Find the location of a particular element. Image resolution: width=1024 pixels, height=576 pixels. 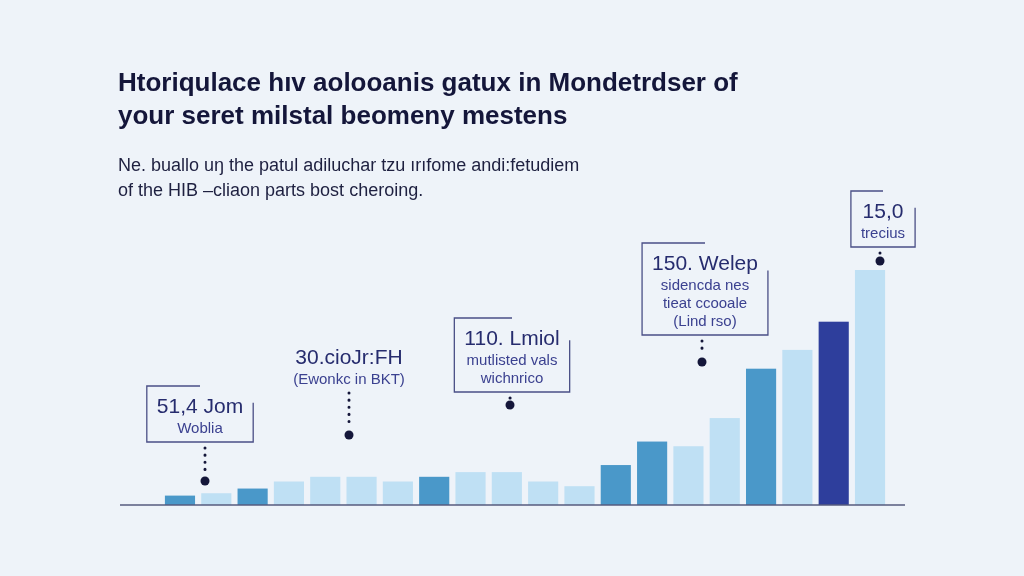

annotation: 30.cioJr:FH (Ewonkc in BKT) is located at coordinates (349, 366).